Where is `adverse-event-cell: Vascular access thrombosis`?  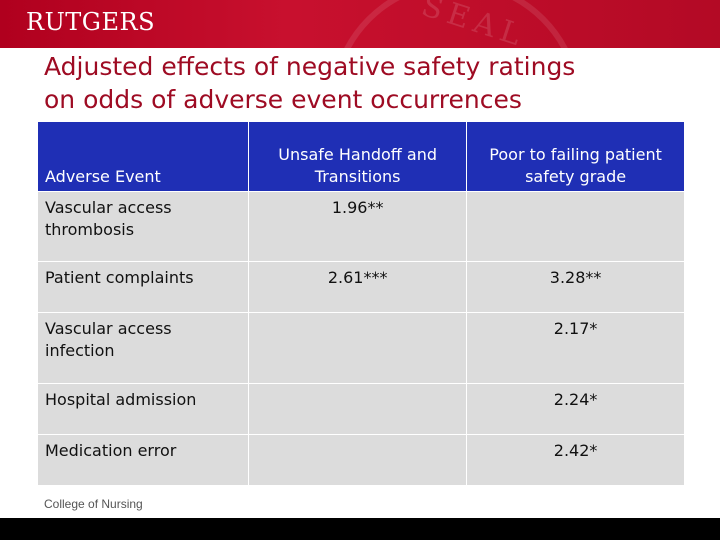
adverse-event-cell: Vascular access thrombosis is located at coordinates (143, 226).